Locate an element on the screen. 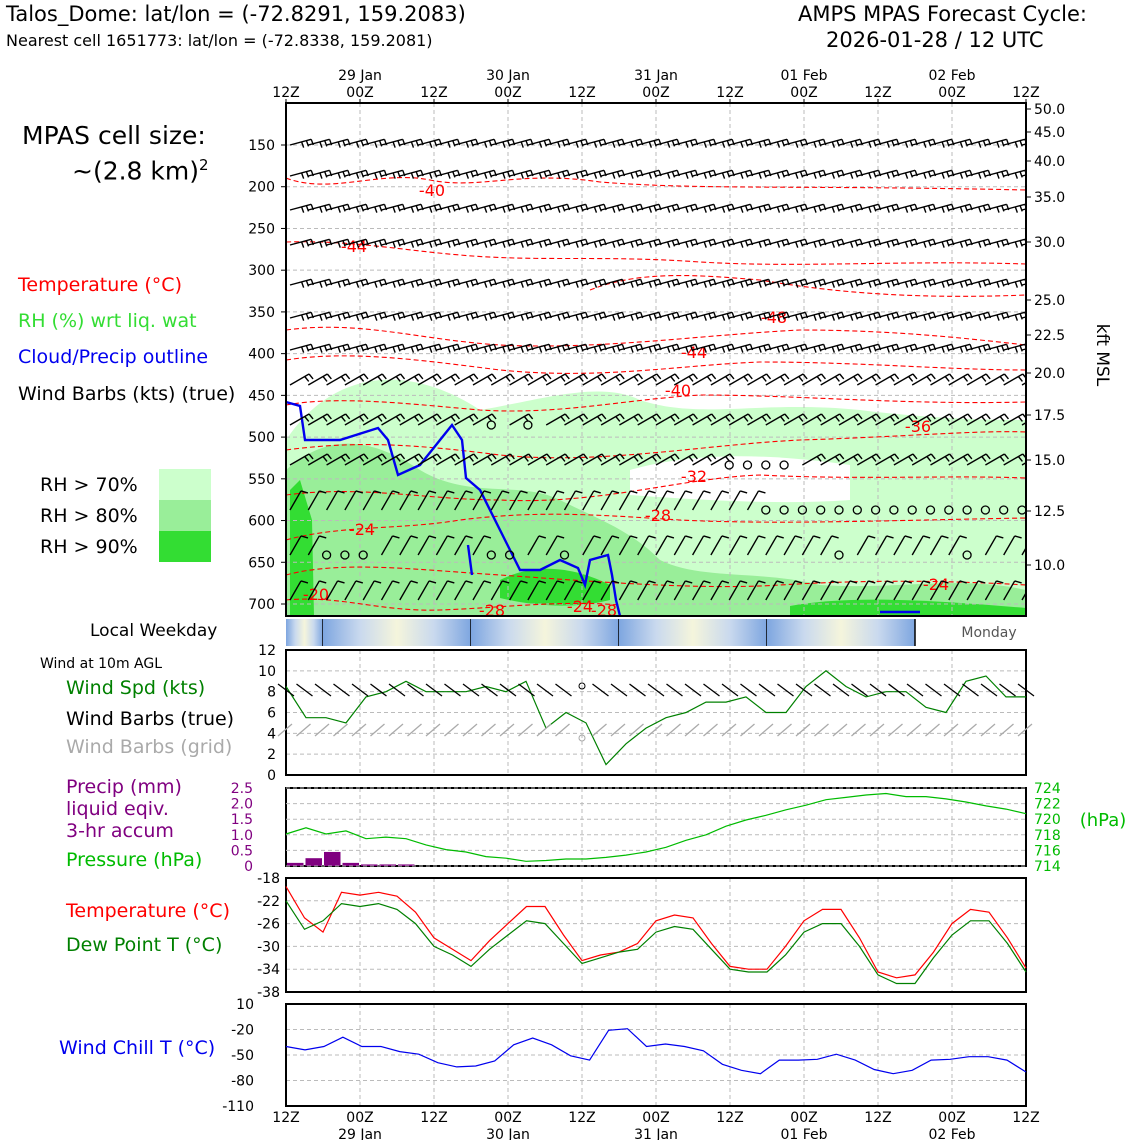 The image size is (1140, 1140). dry-slot is located at coordinates (740, 479).